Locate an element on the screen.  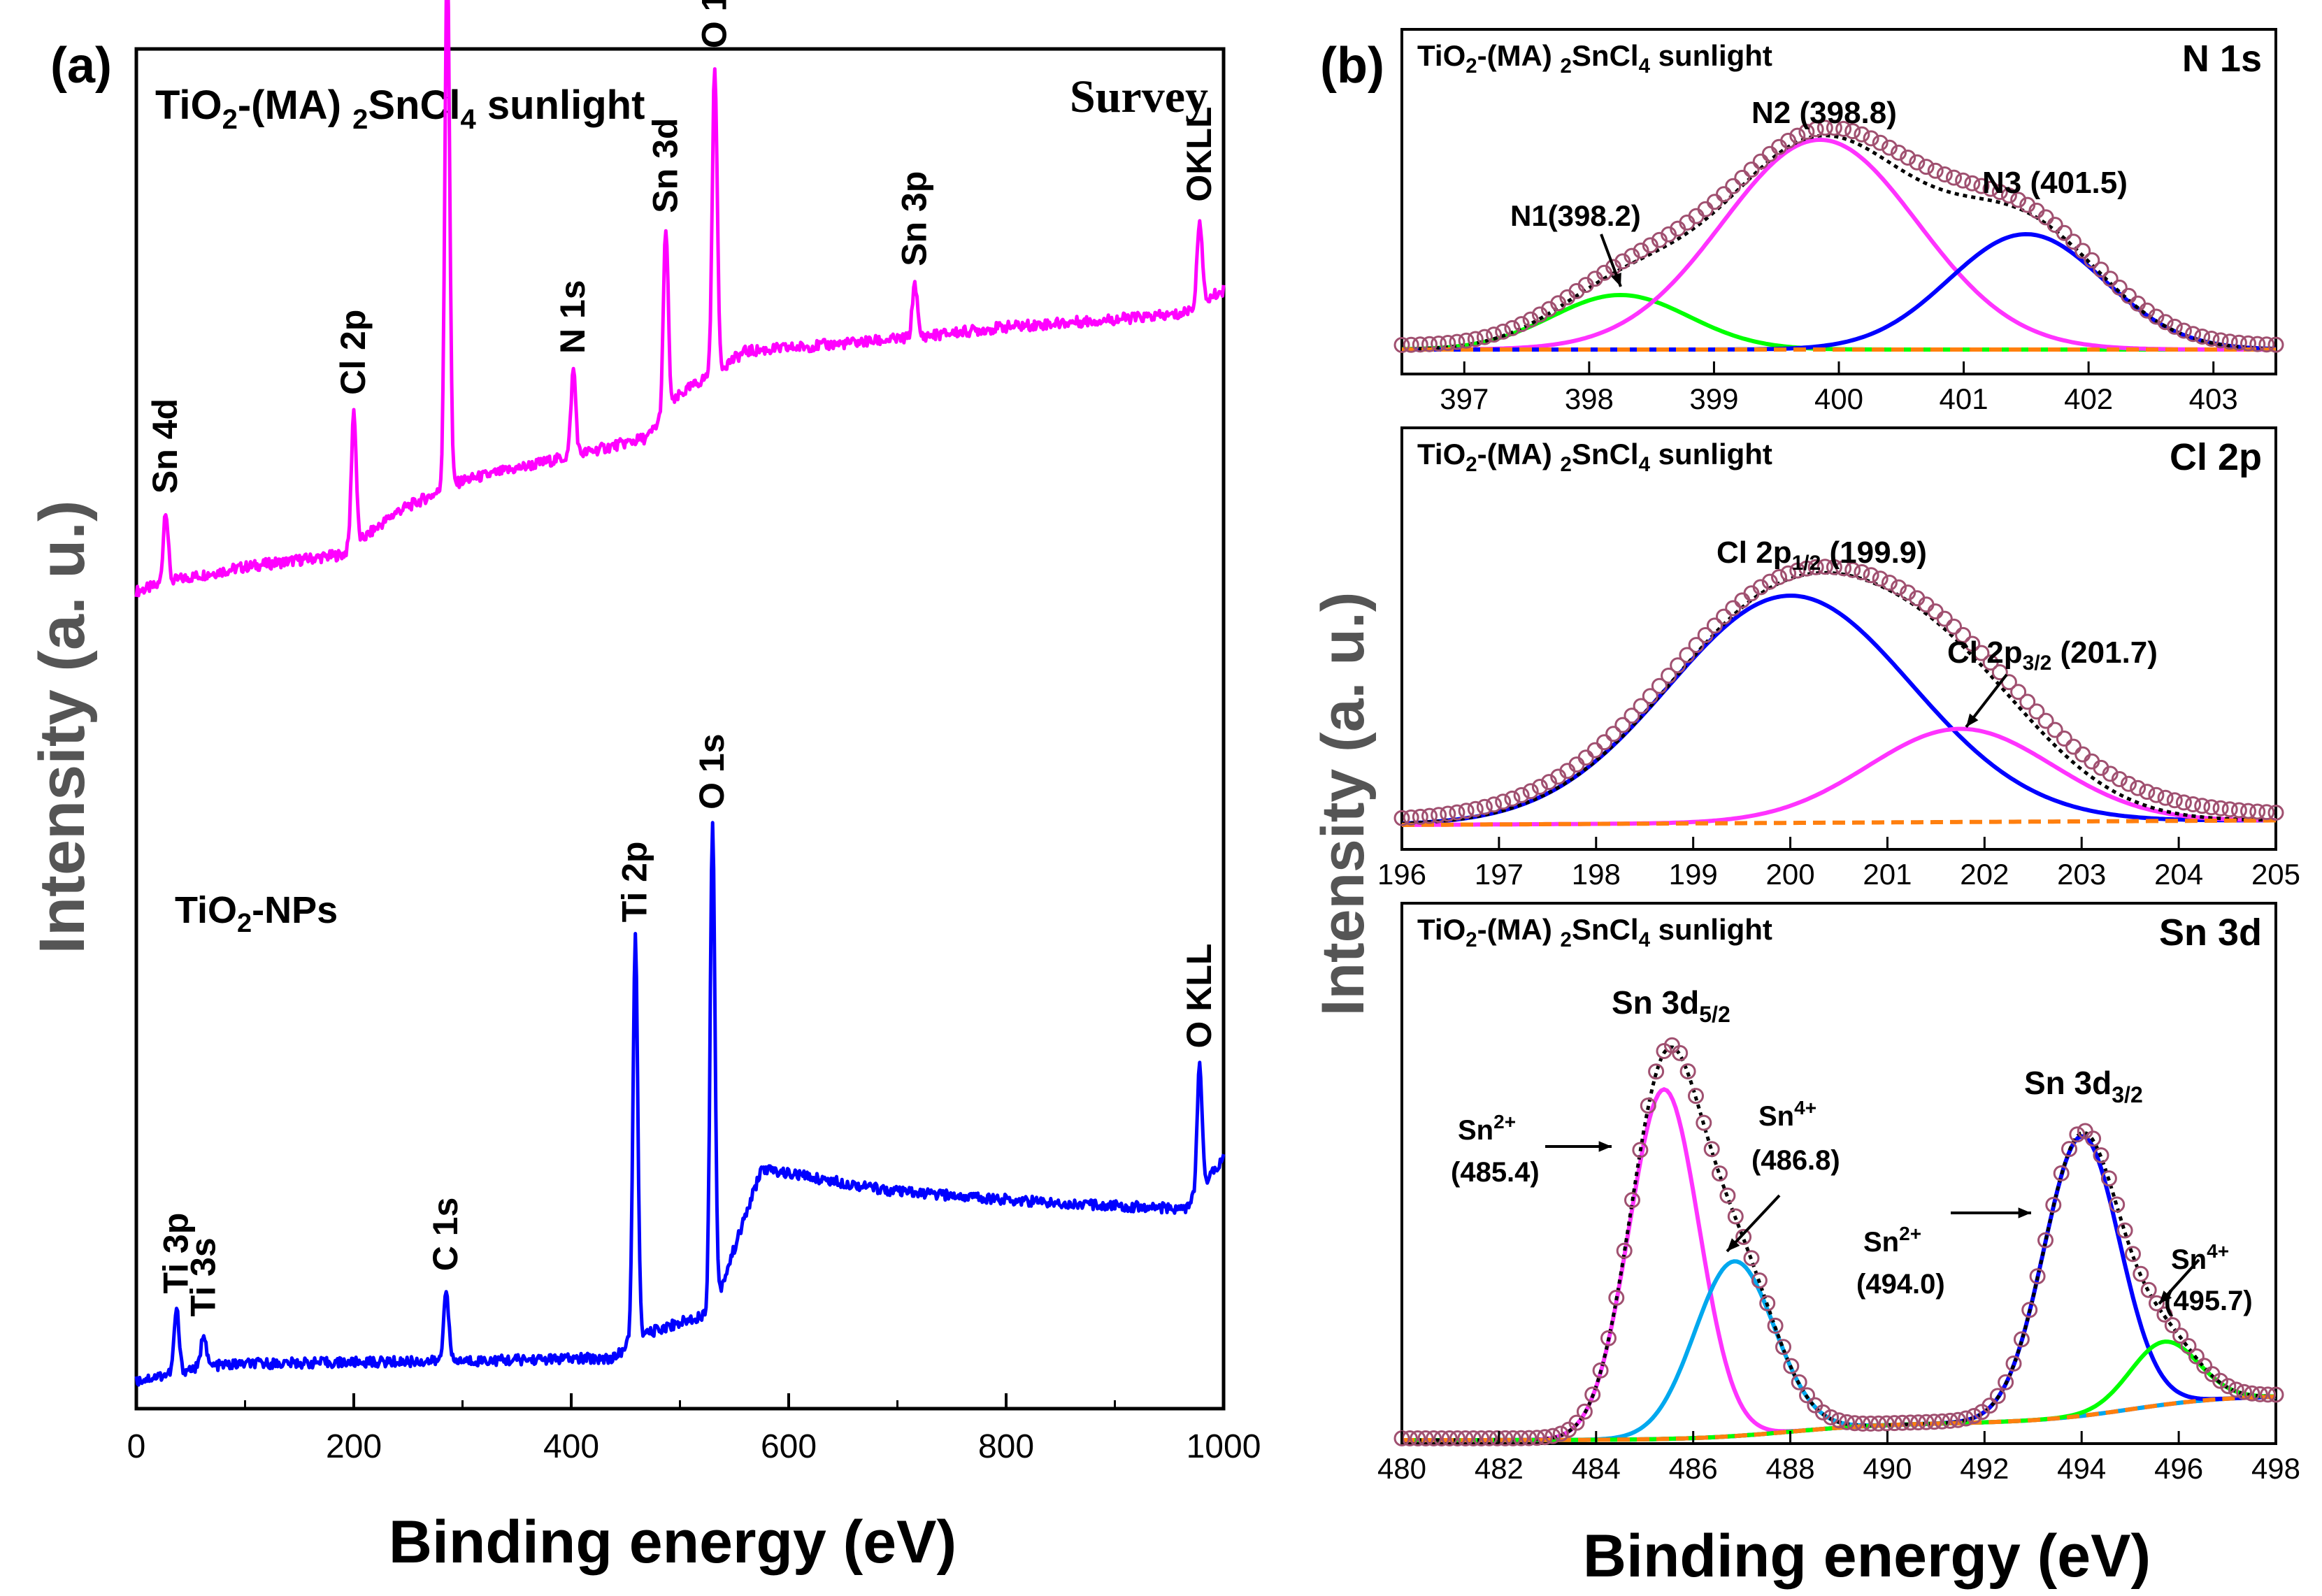
survey-peak-label-1-4: O 1s is located at coordinates (711, 771).